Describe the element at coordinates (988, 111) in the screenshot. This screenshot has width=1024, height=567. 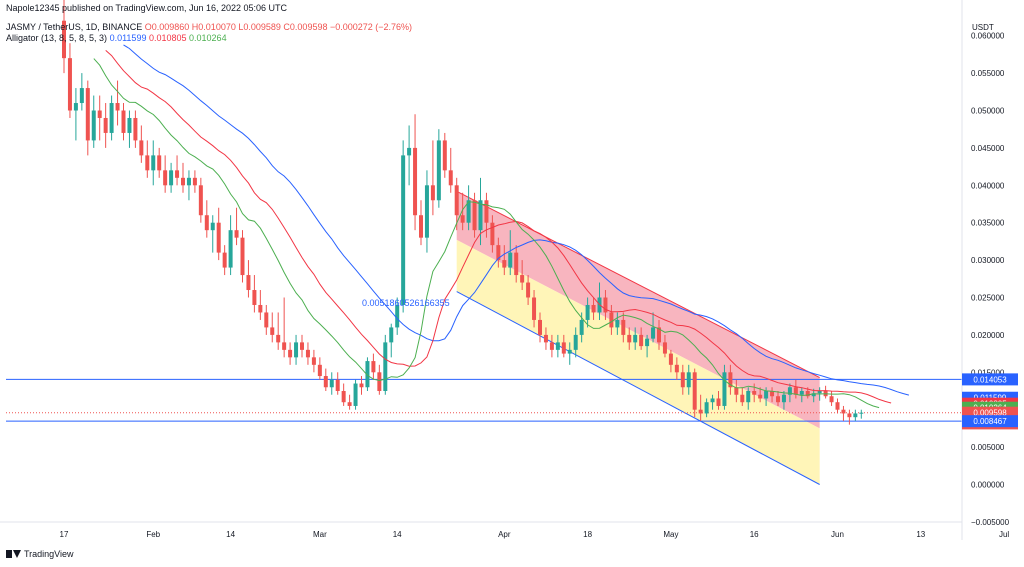
I see `y-tick-label: 0.050000` at that location.